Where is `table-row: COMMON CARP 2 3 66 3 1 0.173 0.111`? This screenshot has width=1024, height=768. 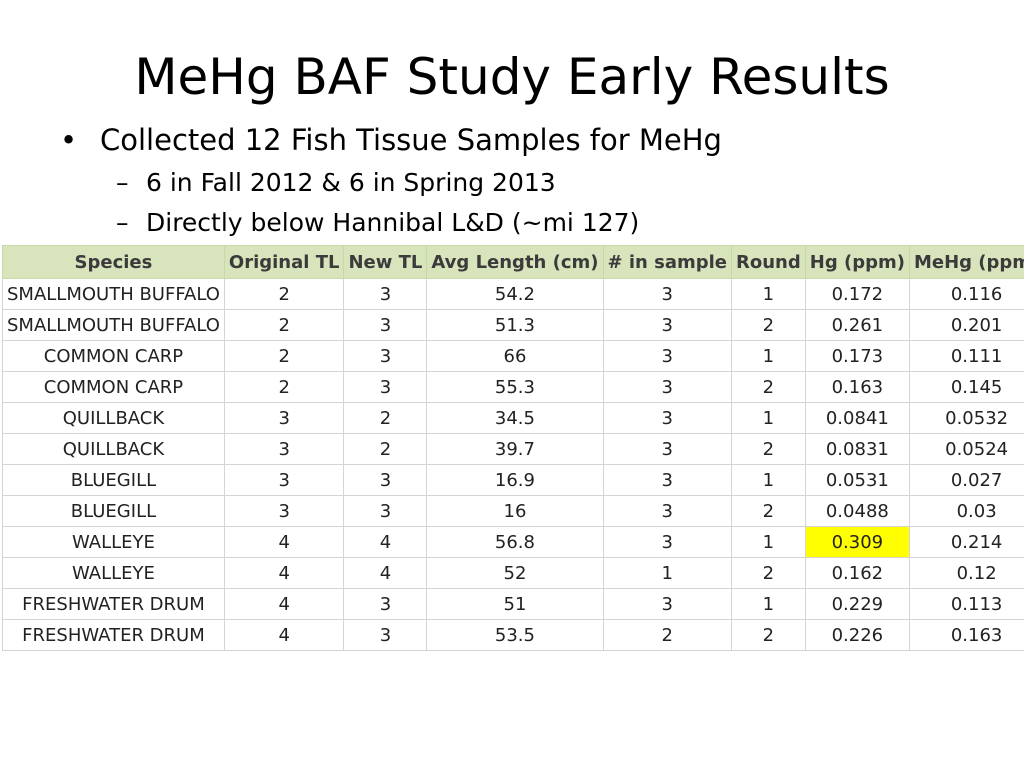
table-row: COMMON CARP 2 3 66 3 1 0.173 0.111 is located at coordinates (513, 356).